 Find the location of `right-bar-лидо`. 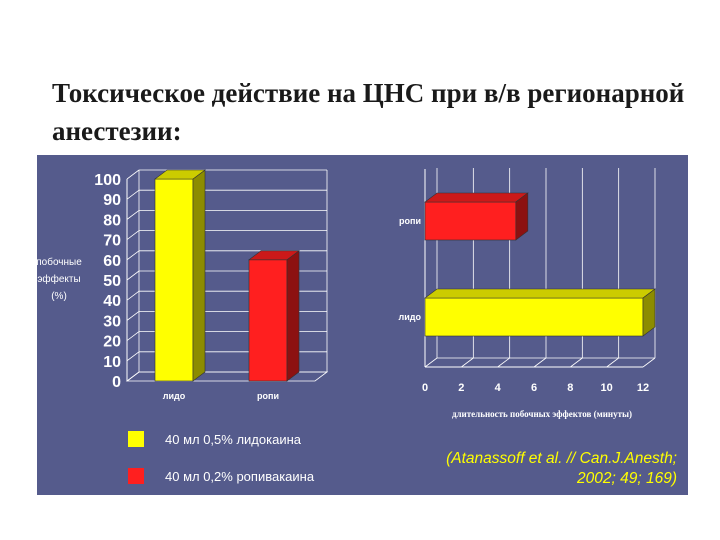

right-bar-лидо is located at coordinates (534, 317).